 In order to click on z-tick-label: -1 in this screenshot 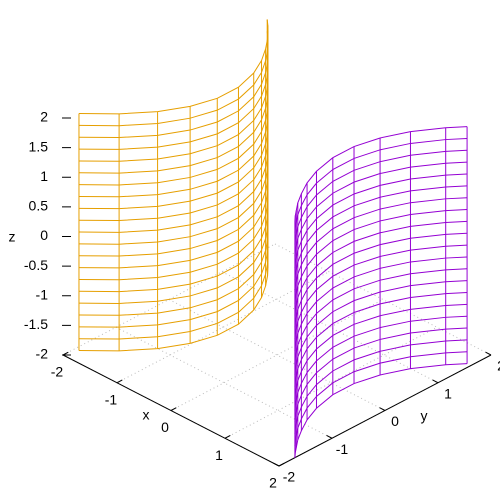, I will do `click(42, 294)`.